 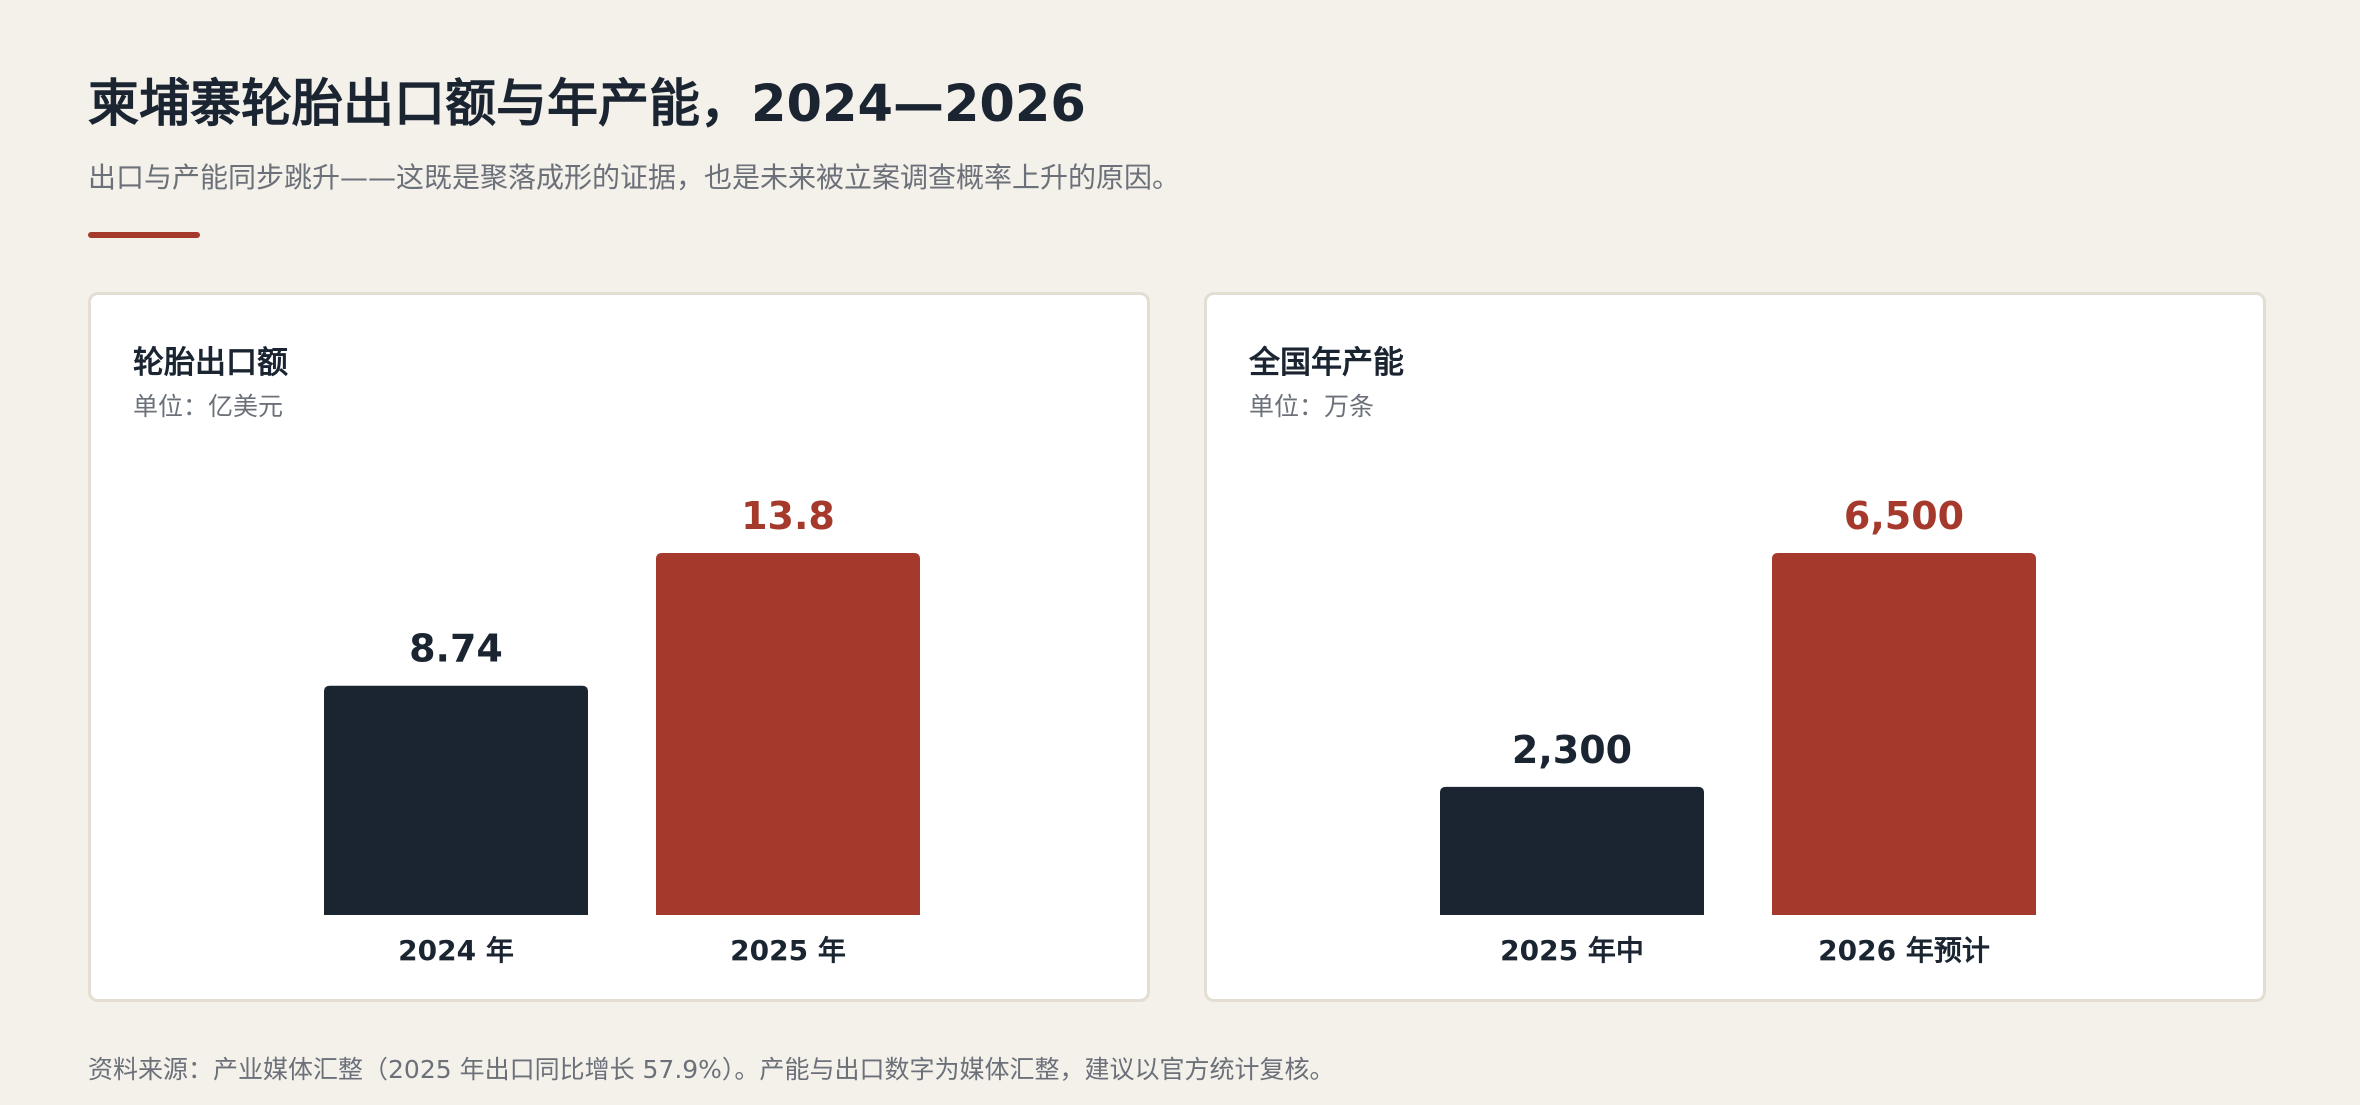 What do you see at coordinates (1326, 363) in the screenshot?
I see `panel-title: 全国年产能` at bounding box center [1326, 363].